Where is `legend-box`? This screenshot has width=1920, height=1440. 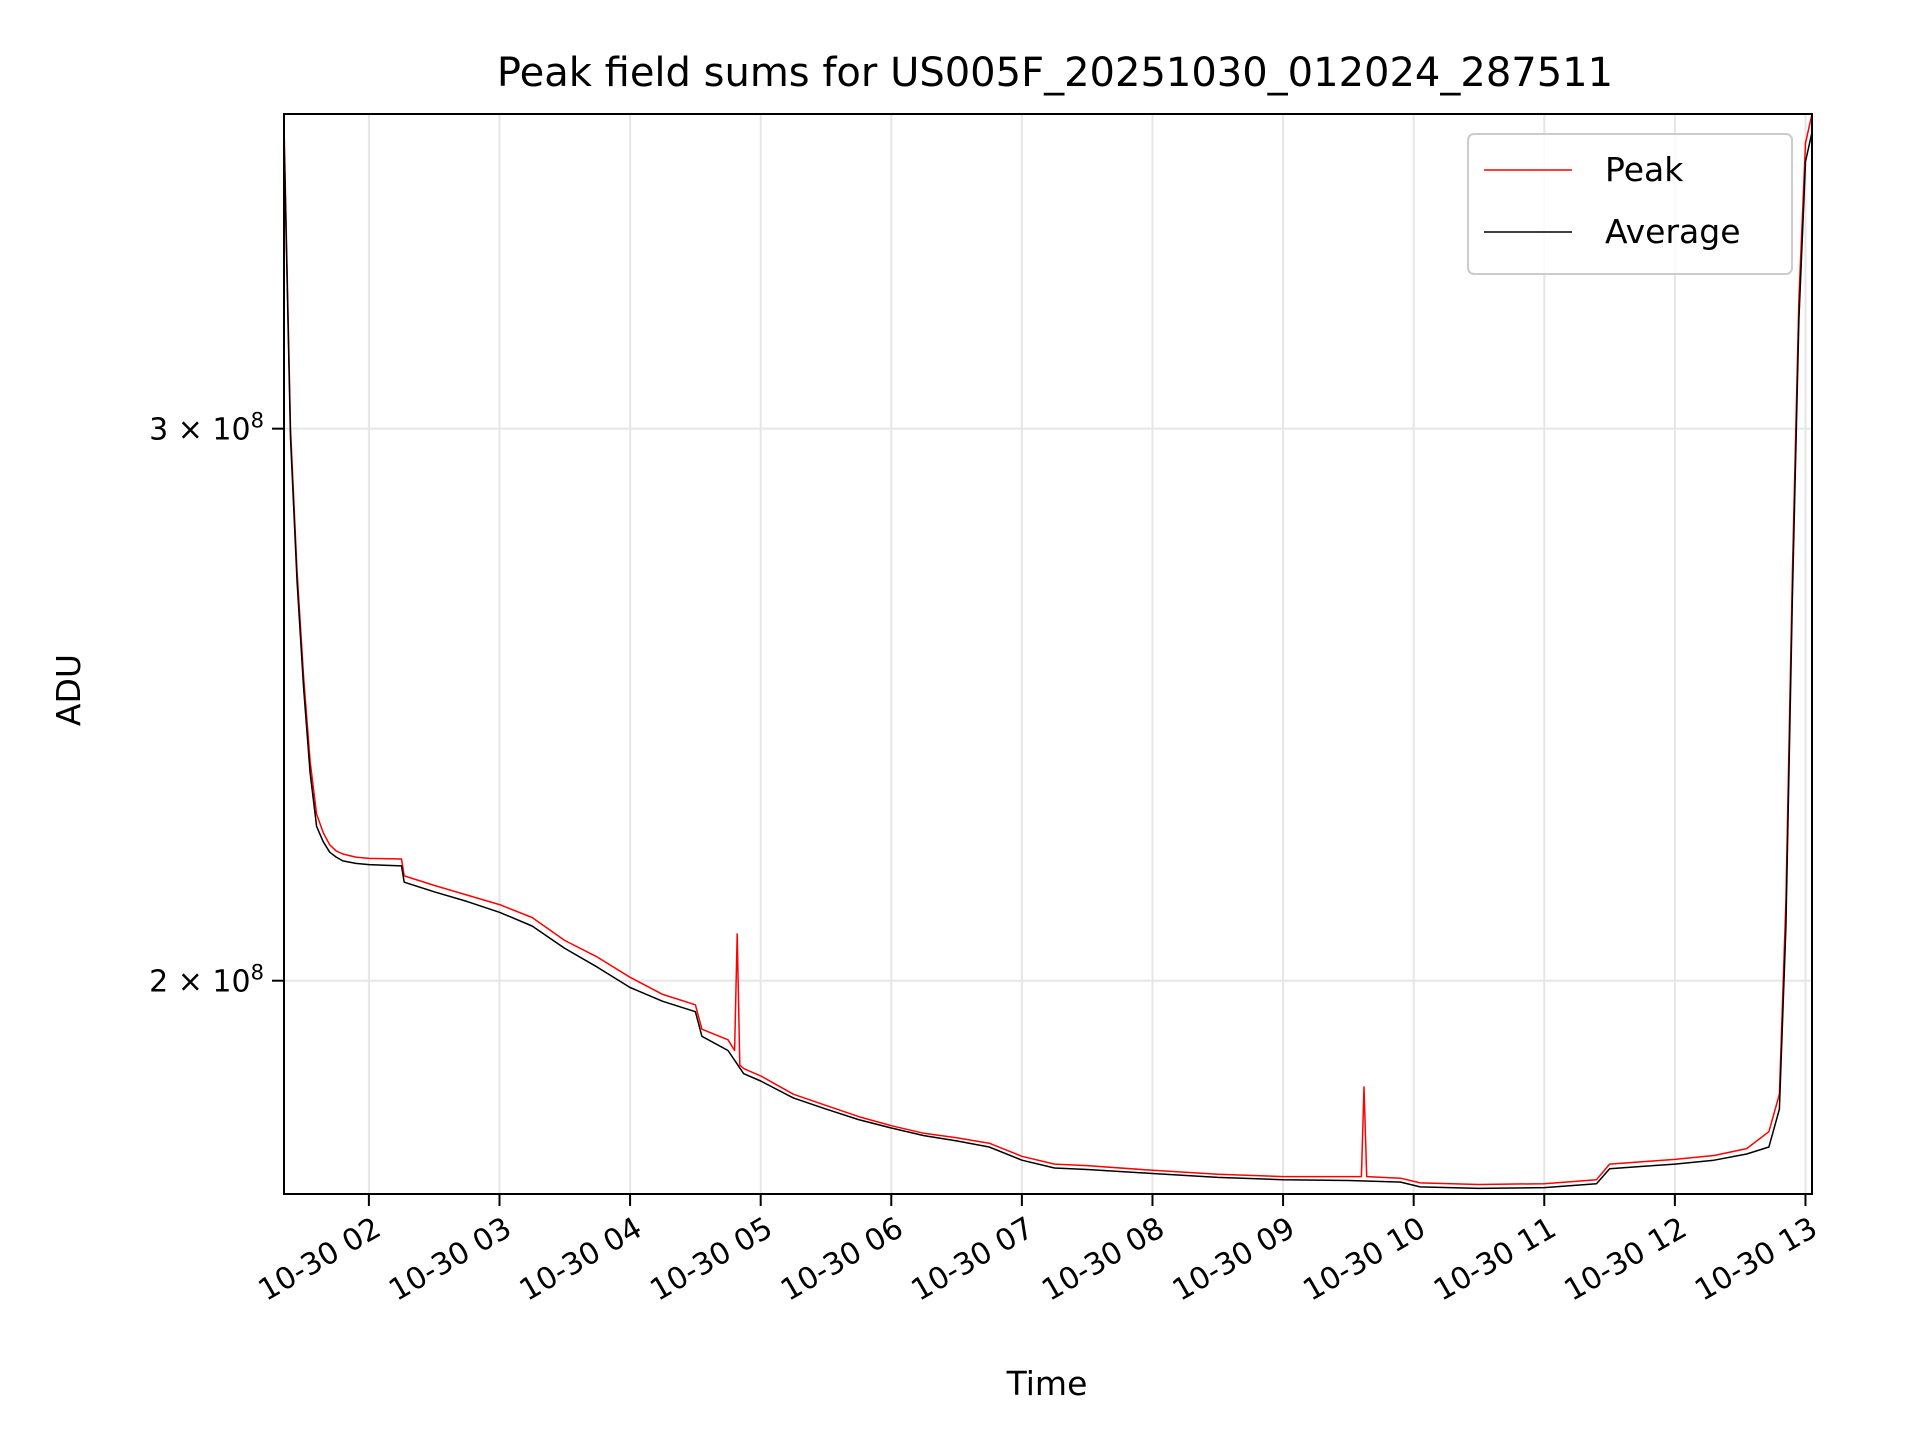 legend-box is located at coordinates (1630, 204).